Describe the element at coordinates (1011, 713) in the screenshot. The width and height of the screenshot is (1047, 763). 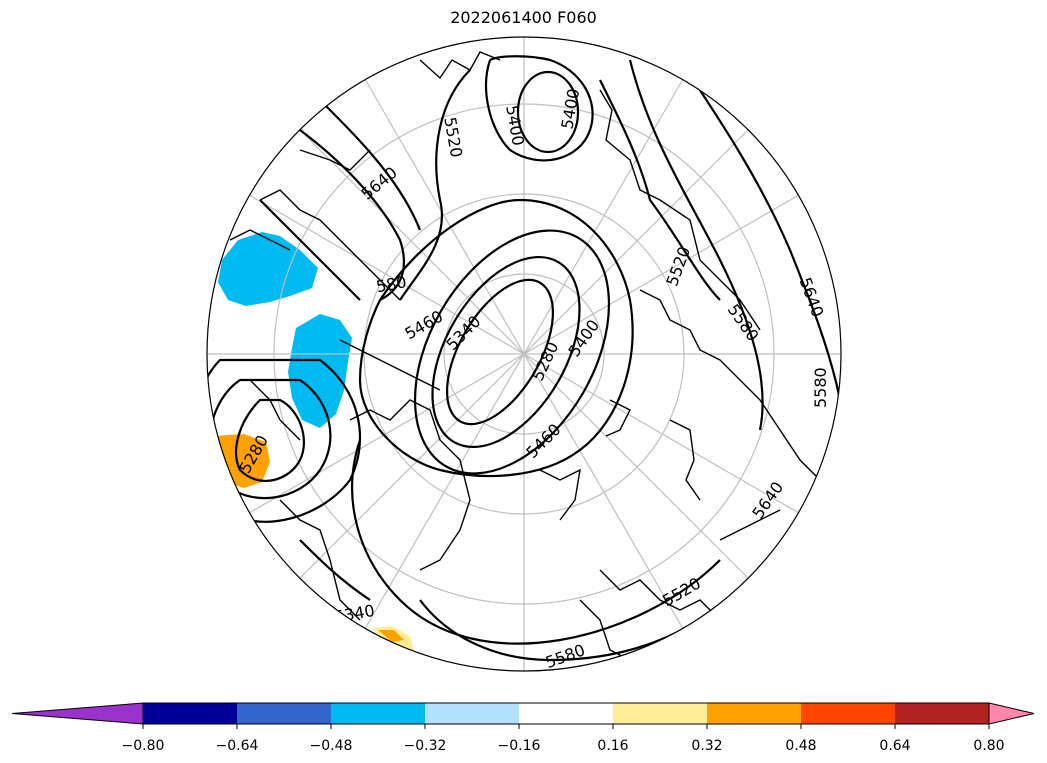
I see `colorbar-extend-high` at that location.